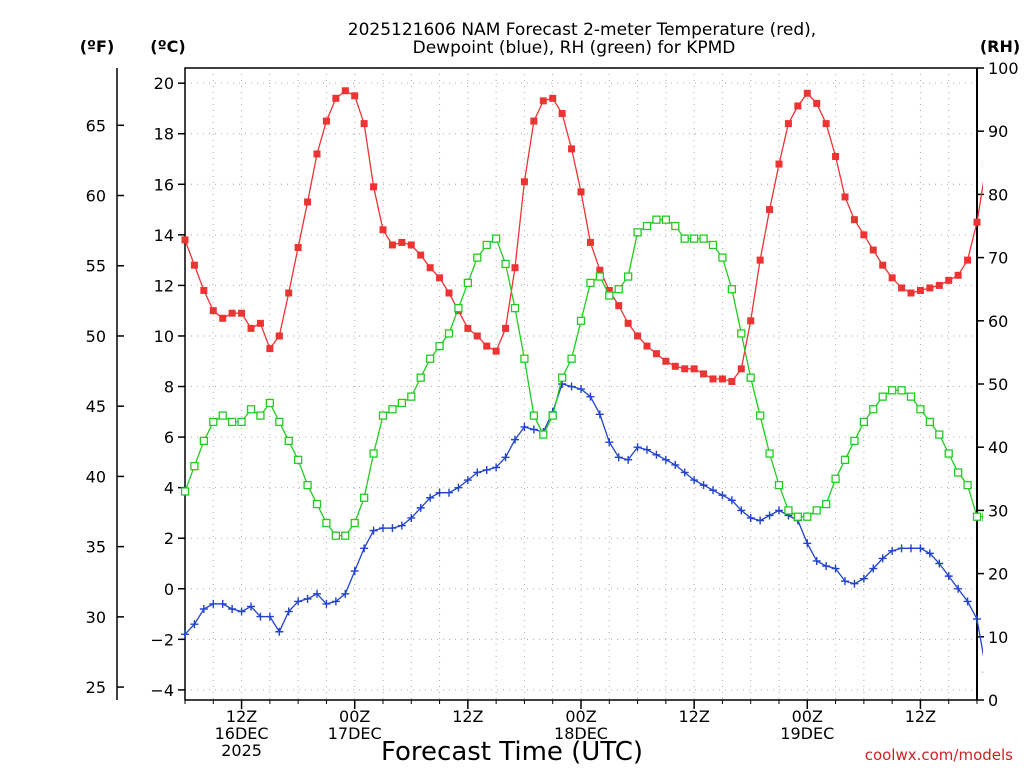 Image resolution: width=1024 pixels, height=768 pixels. What do you see at coordinates (169, 387) in the screenshot?
I see `celsius-tick-label: 8` at bounding box center [169, 387].